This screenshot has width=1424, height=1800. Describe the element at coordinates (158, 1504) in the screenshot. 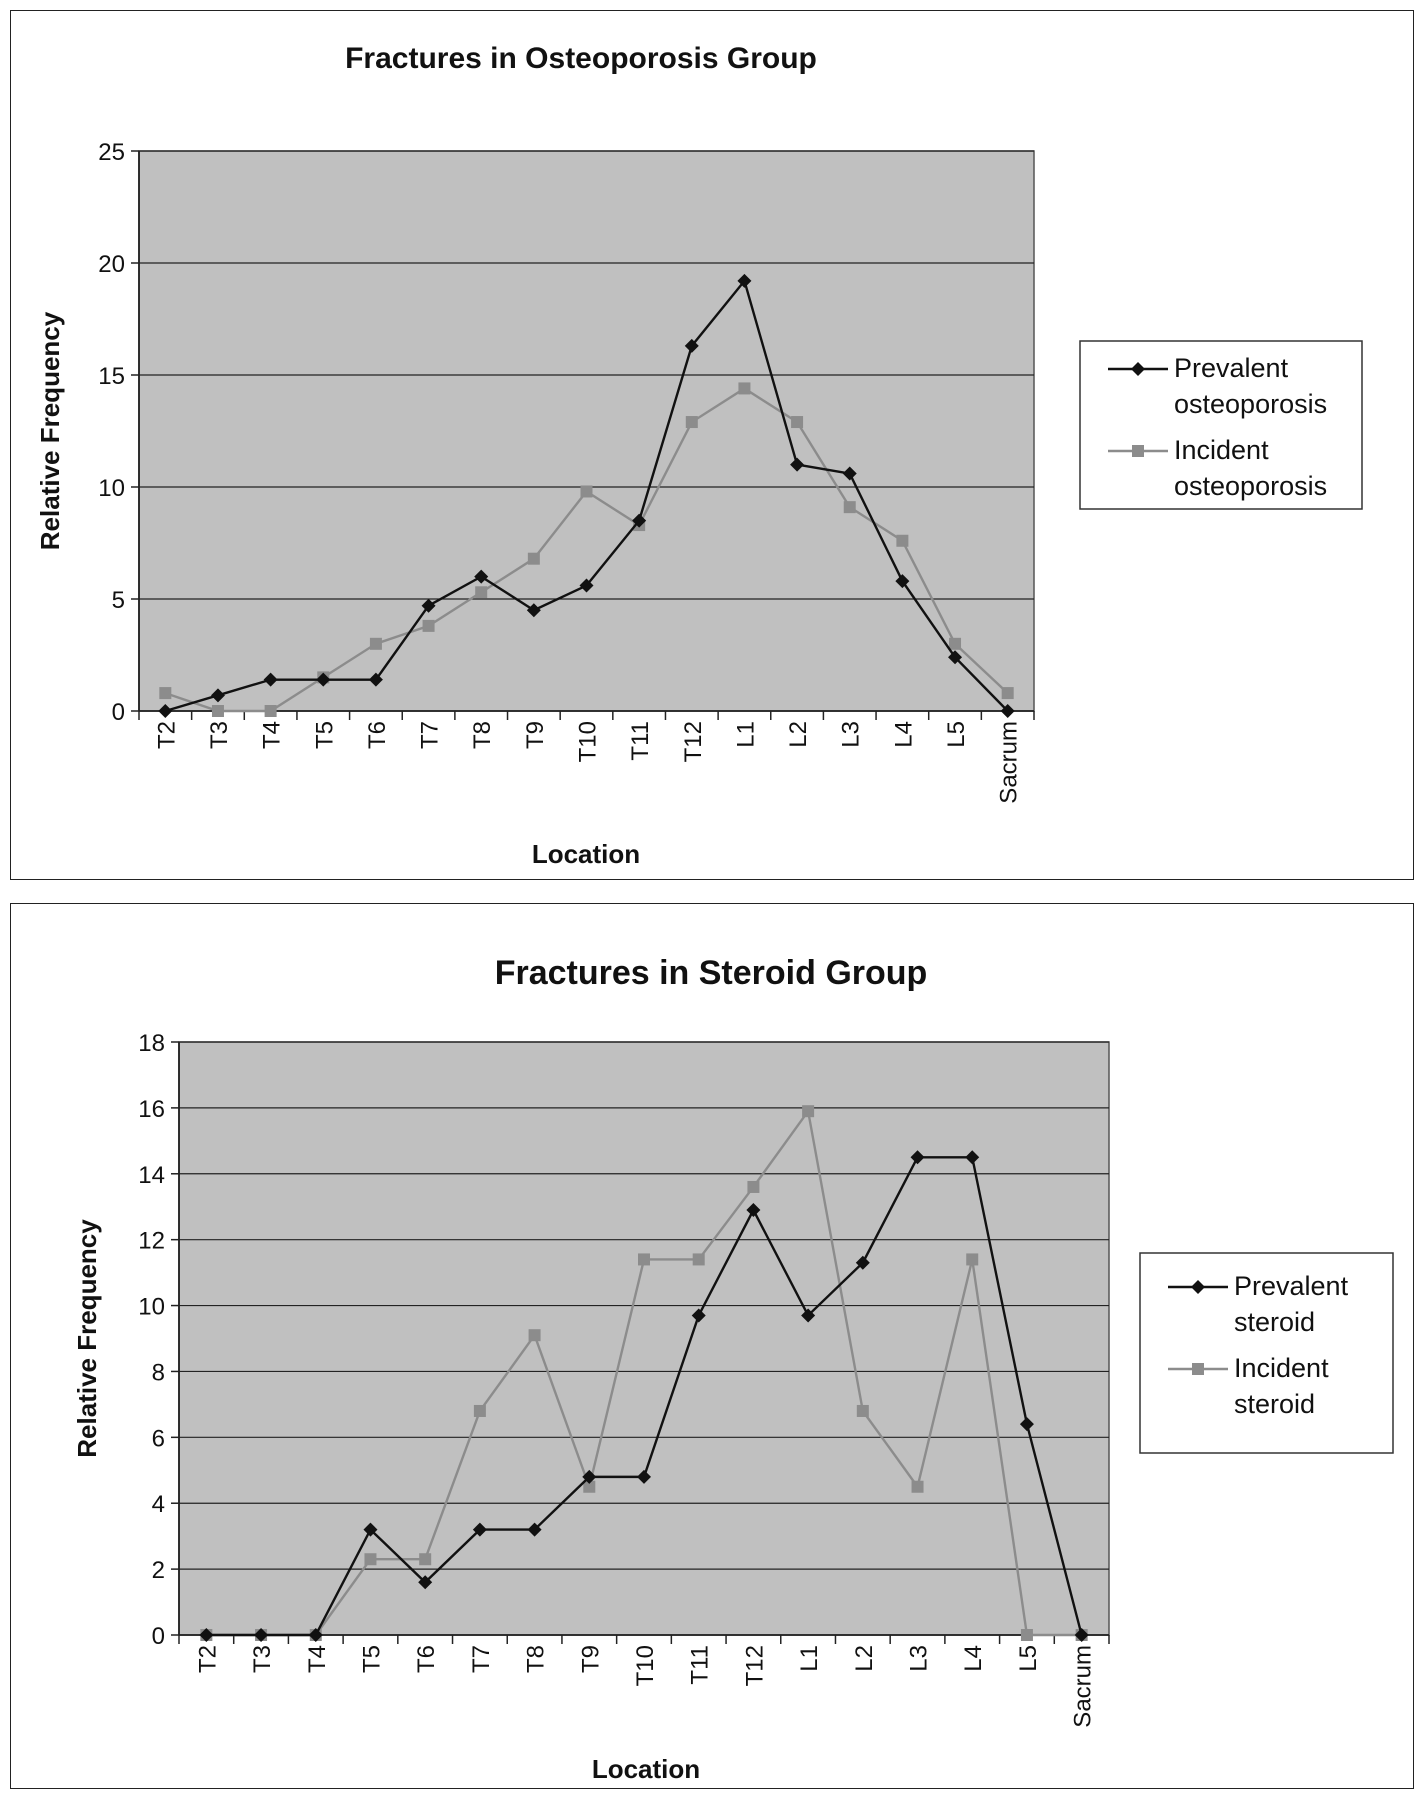

I see `y-tick-label: 4` at that location.